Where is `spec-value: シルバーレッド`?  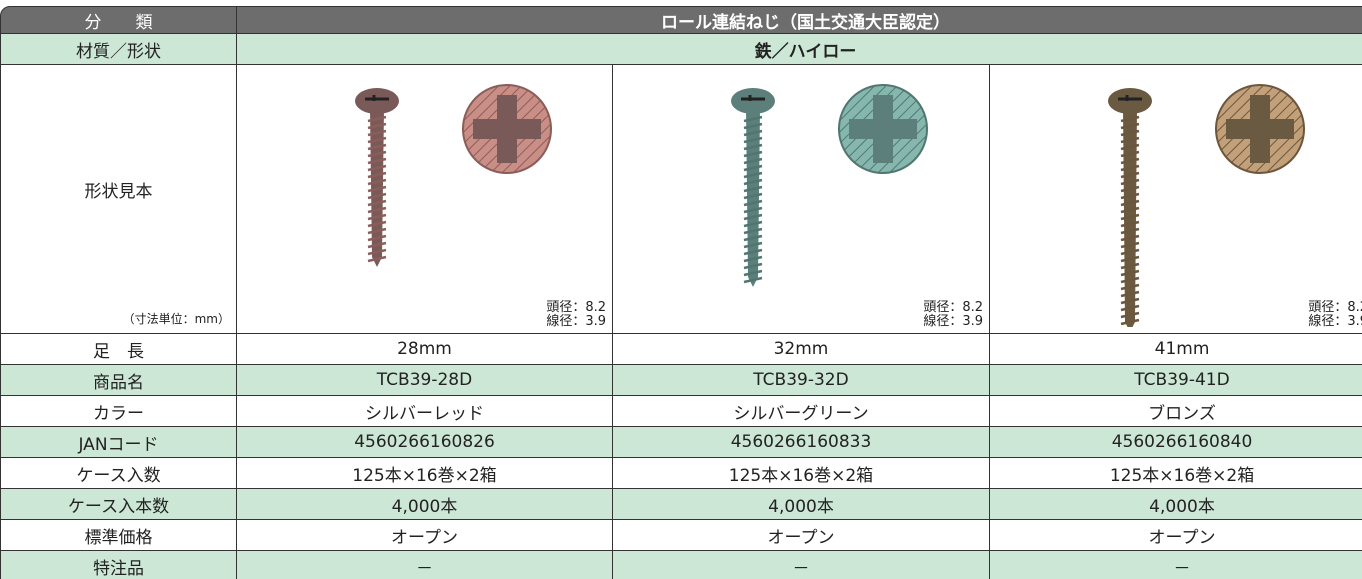 spec-value: シルバーレッド is located at coordinates (425, 411).